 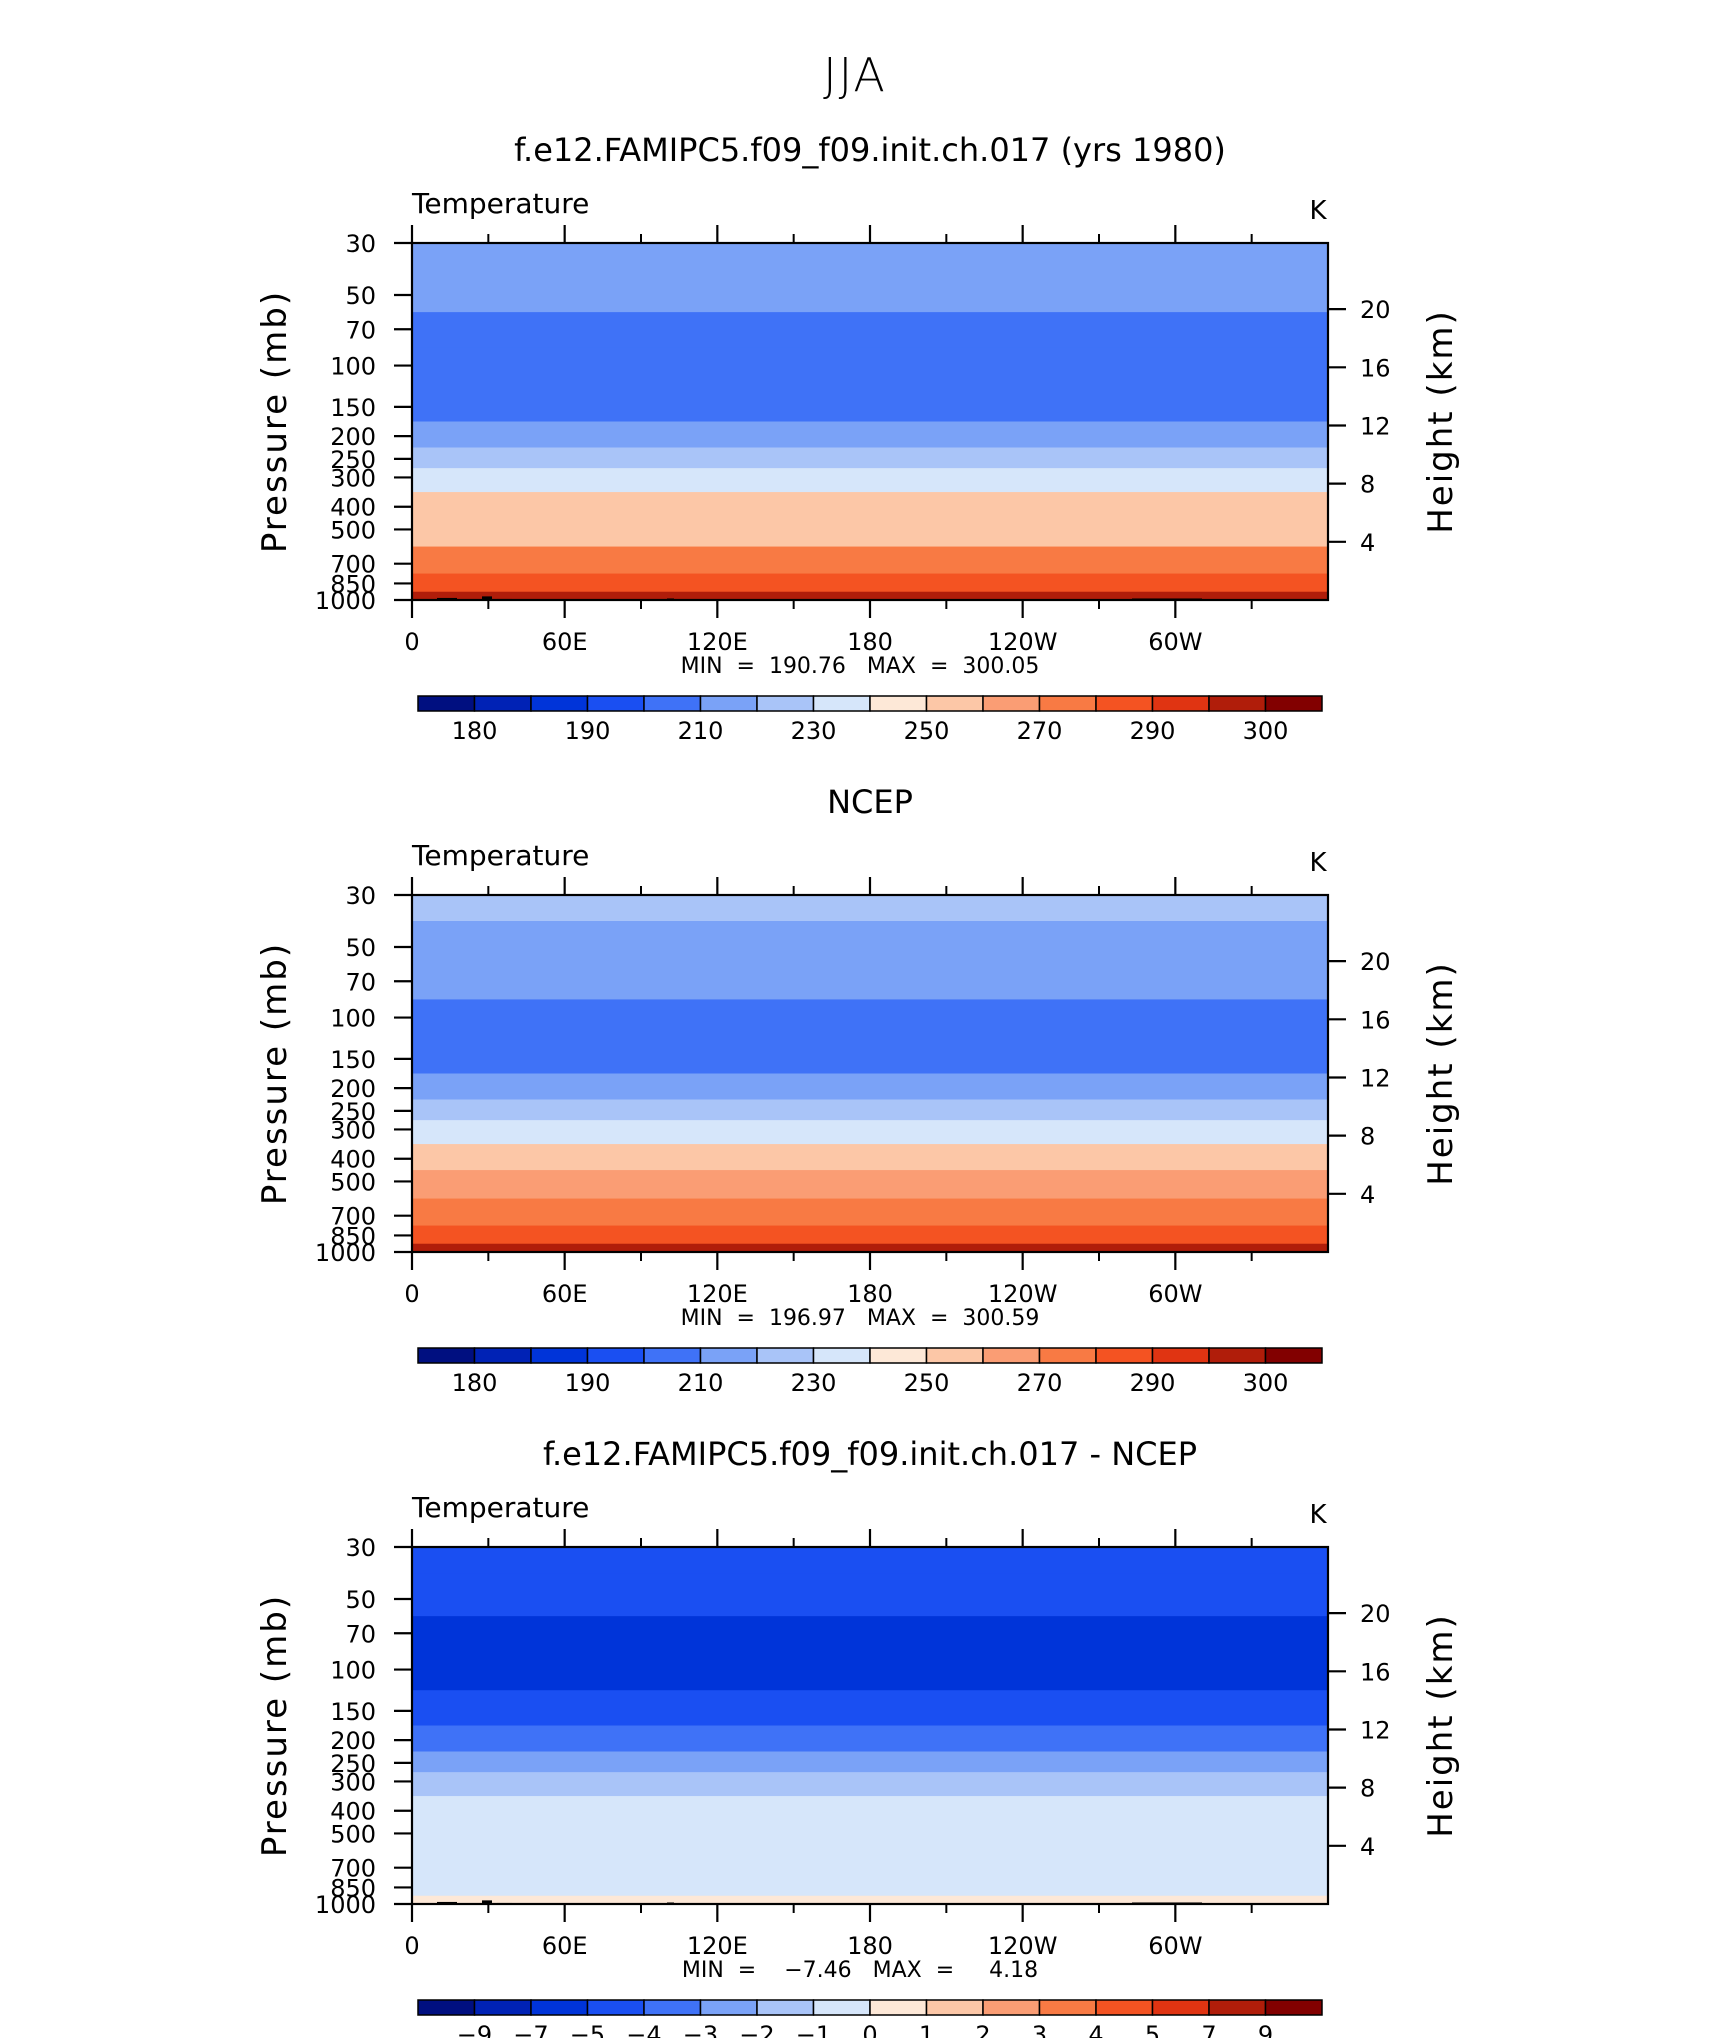 I want to click on contour-band-70mb, so click(x=870, y=330).